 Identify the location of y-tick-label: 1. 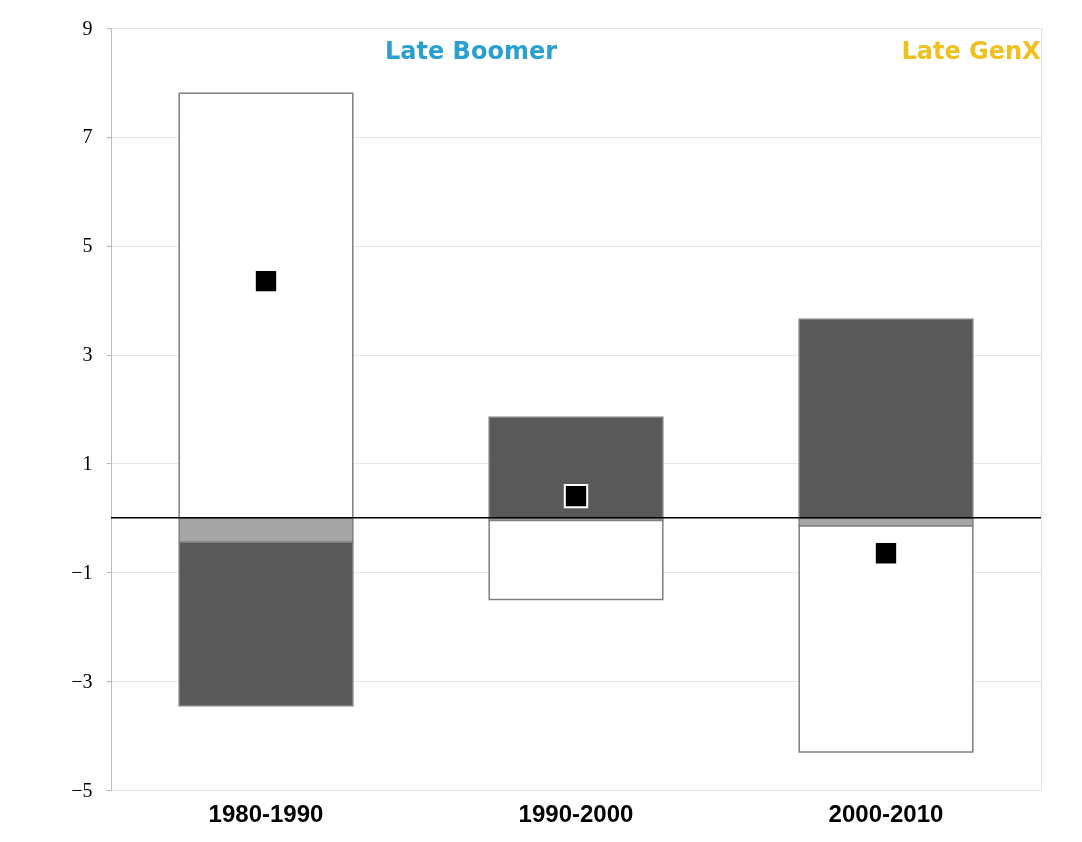
(87, 462).